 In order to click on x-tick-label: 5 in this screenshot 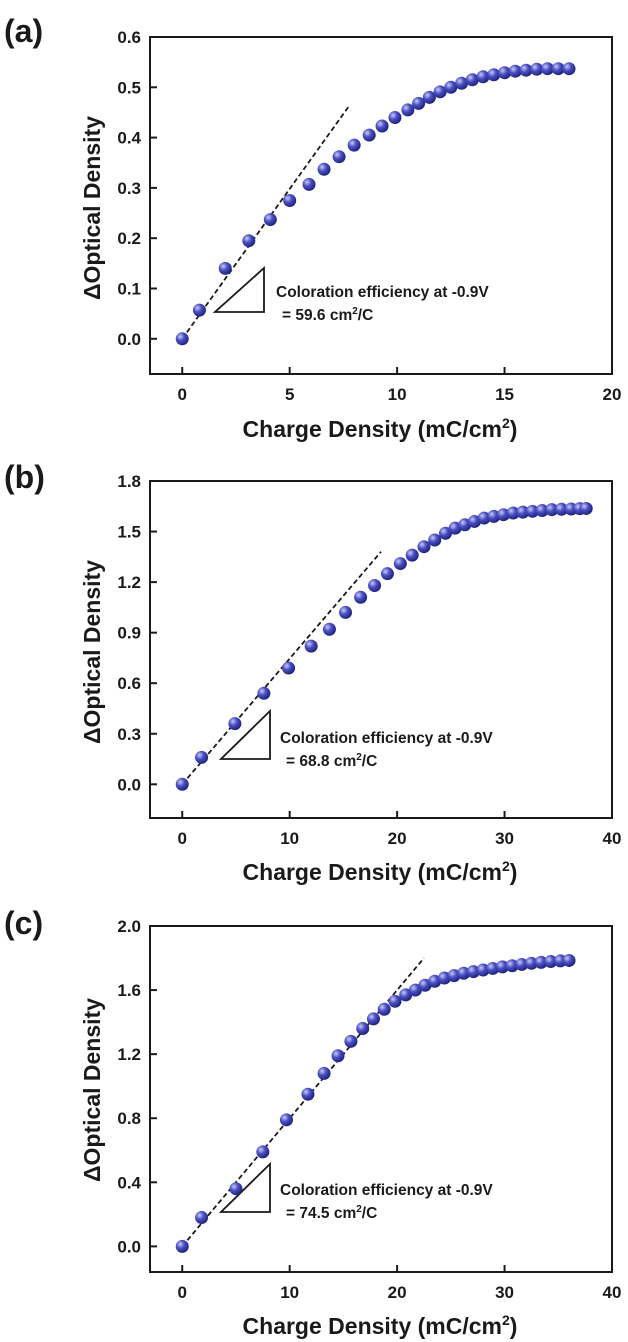, I will do `click(289, 394)`.